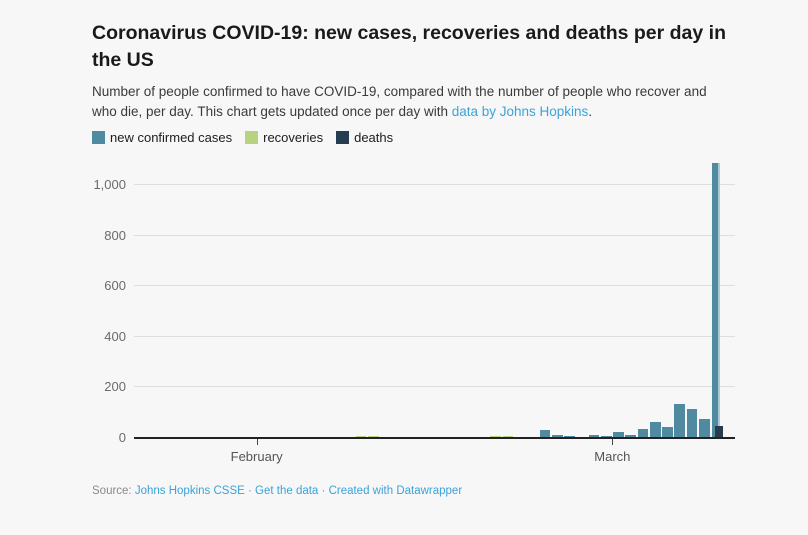 This screenshot has width=808, height=535. Describe the element at coordinates (115, 336) in the screenshot. I see `y-axis-label: 400` at that location.